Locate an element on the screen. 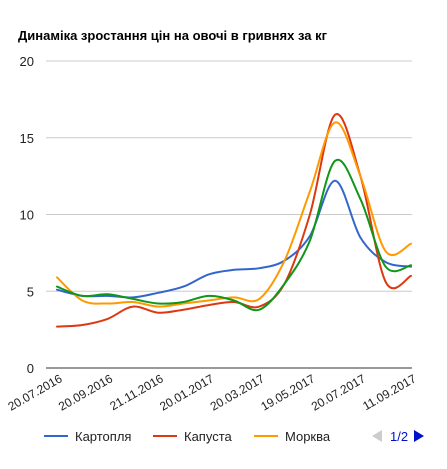 Image resolution: width=447 pixels, height=469 pixels. x-tick-label: 20.01.2017 is located at coordinates (186, 392).